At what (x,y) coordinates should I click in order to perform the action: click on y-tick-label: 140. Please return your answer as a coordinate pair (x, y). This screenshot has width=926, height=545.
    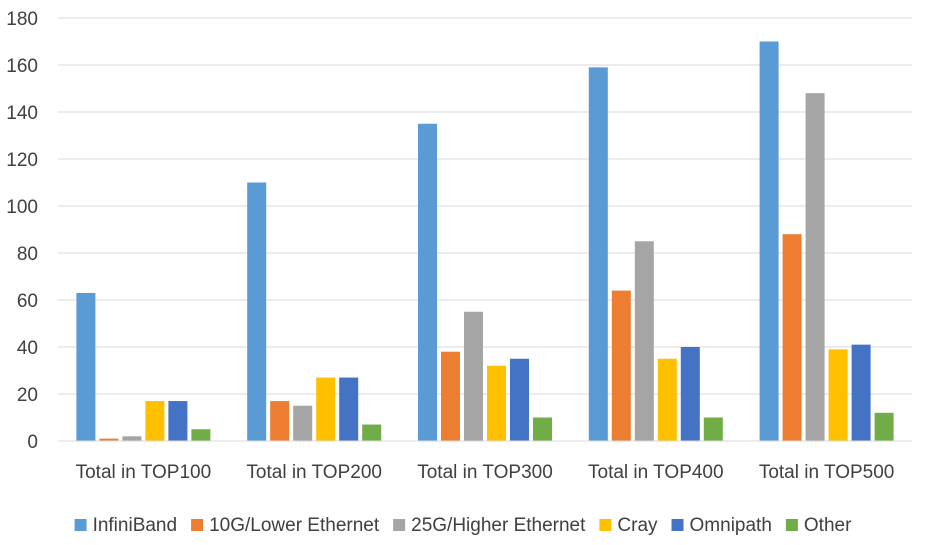
    Looking at the image, I should click on (22, 113).